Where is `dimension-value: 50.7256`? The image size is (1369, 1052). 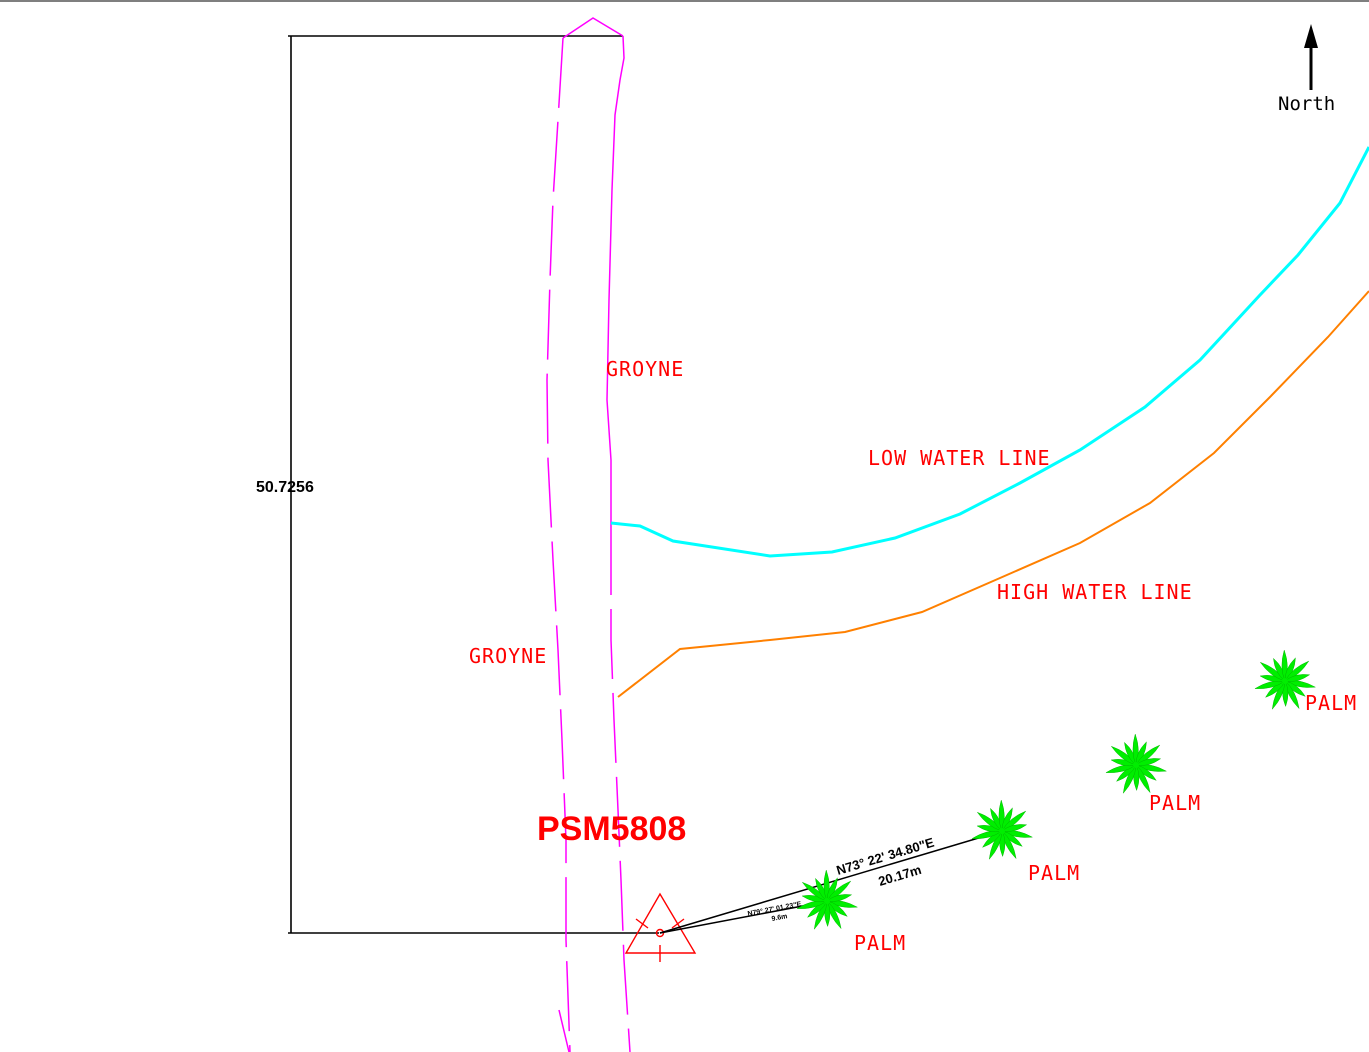 dimension-value: 50.7256 is located at coordinates (285, 487).